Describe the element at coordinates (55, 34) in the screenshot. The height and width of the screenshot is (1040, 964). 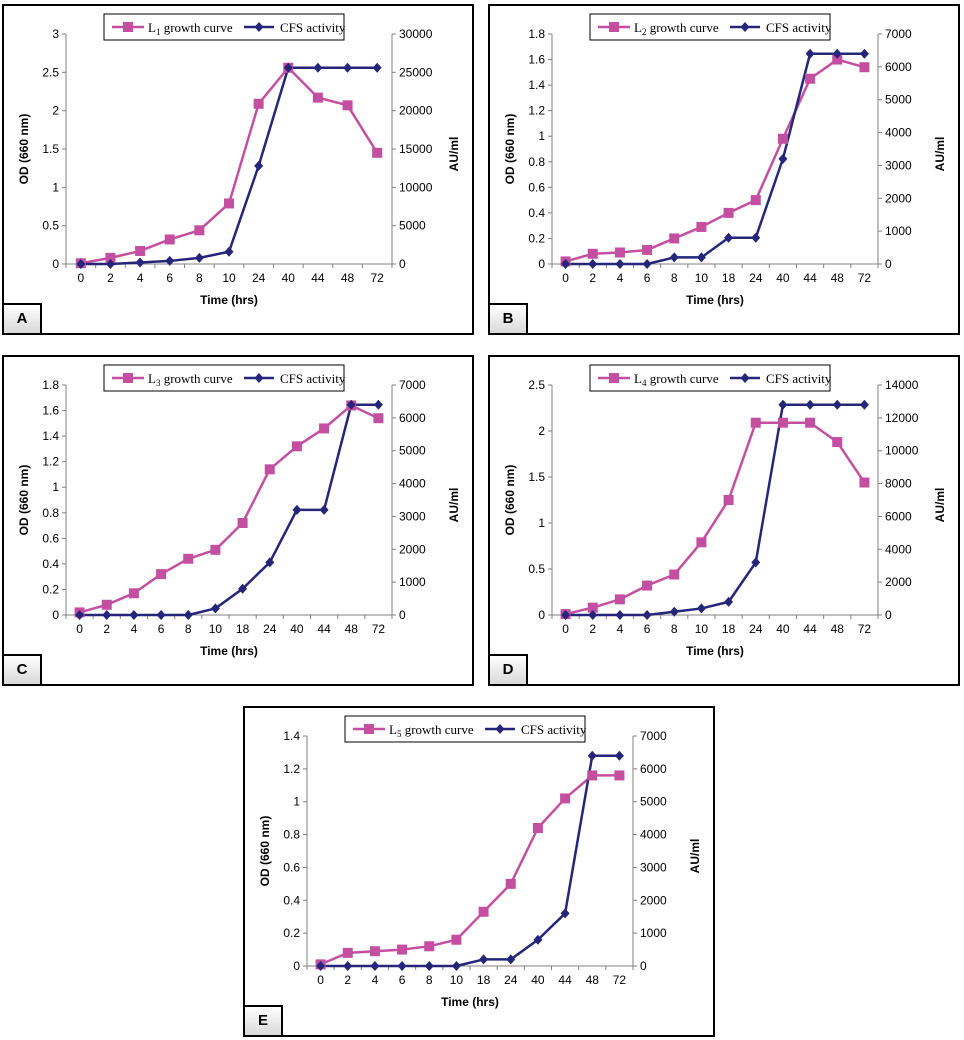
I see `left-tick-label: 3` at that location.